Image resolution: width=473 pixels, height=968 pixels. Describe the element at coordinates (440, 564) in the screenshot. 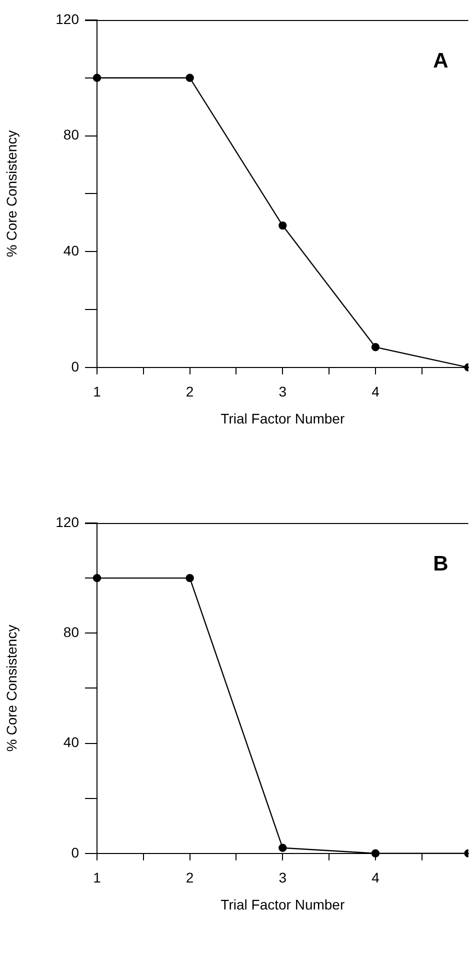

I see `text: B` at that location.